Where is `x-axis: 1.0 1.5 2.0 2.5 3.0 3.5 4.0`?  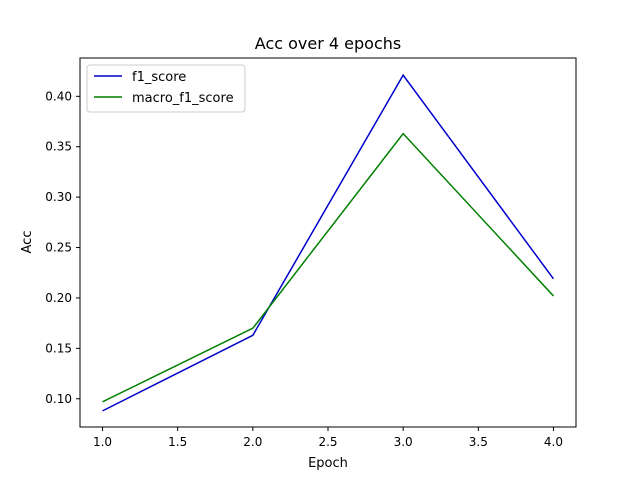
x-axis: 1.0 1.5 2.0 2.5 3.0 3.5 4.0 is located at coordinates (328, 438).